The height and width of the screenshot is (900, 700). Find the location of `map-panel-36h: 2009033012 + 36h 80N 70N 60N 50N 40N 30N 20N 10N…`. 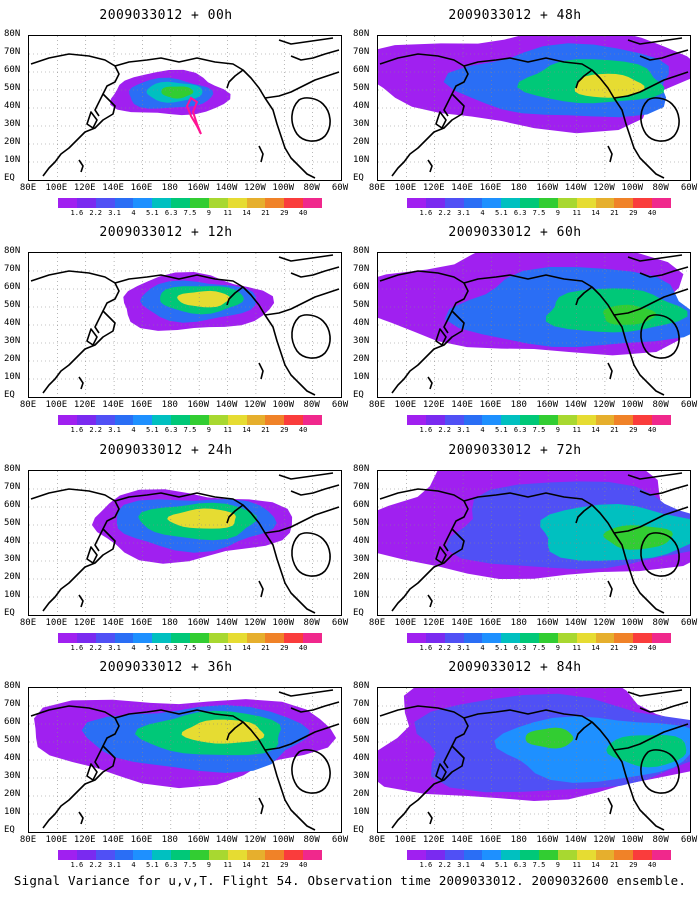

map-panel-36h: 2009033012 + 36h 80N 70N 60N 50N 40N 30N 20N 10N… is located at coordinates (176, 765).